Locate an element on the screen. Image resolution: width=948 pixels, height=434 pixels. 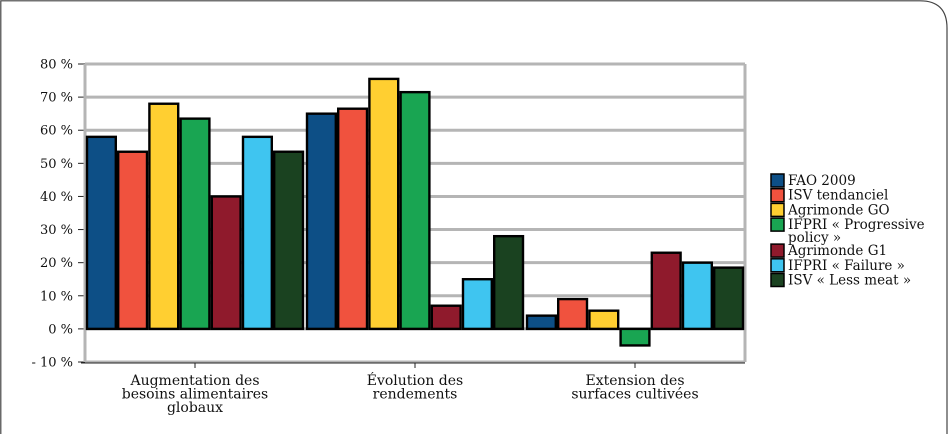
y-tick-label: 0 % is located at coordinates (60, 329).